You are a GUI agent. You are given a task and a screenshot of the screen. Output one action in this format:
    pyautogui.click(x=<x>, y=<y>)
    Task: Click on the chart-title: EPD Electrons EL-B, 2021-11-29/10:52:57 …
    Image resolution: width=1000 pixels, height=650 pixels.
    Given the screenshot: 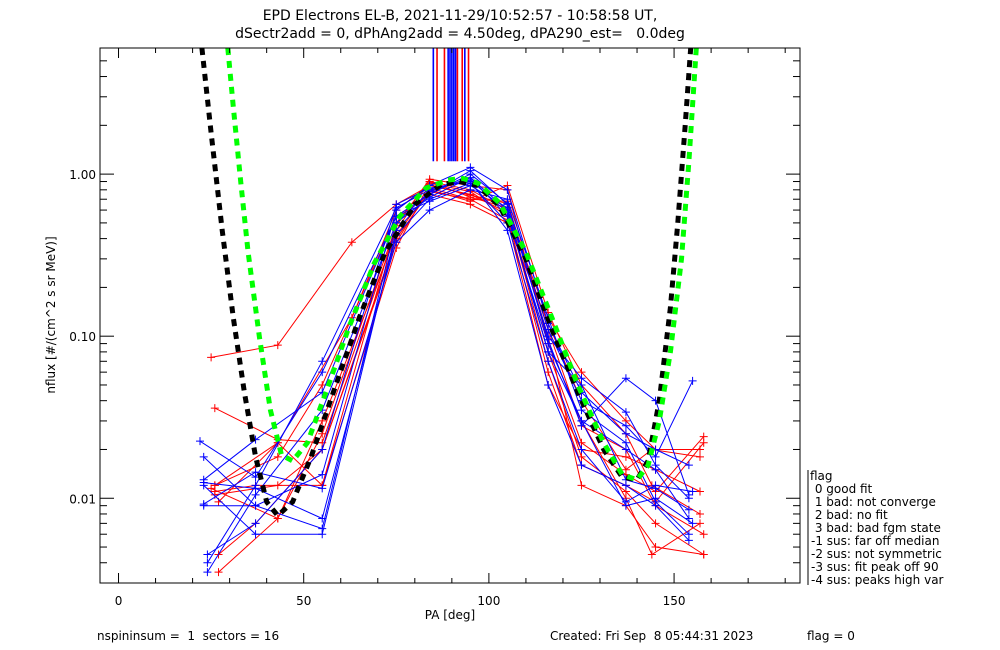 What is the action you would take?
    pyautogui.click(x=460, y=16)
    